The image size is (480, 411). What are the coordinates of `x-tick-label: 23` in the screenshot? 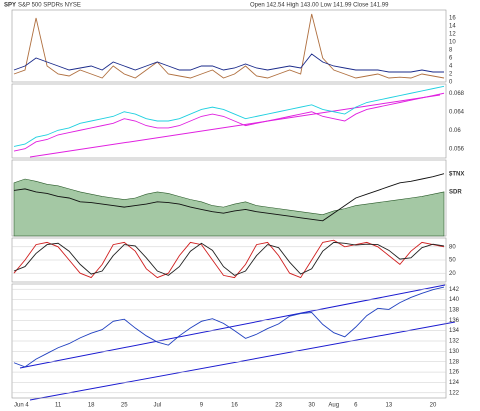 It's located at (278, 406).